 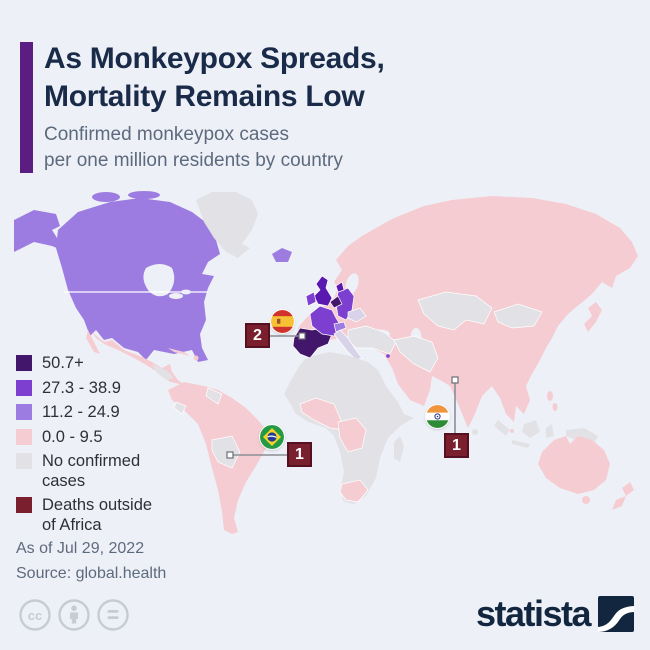 I want to click on map-region-denmark, so click(x=340, y=287).